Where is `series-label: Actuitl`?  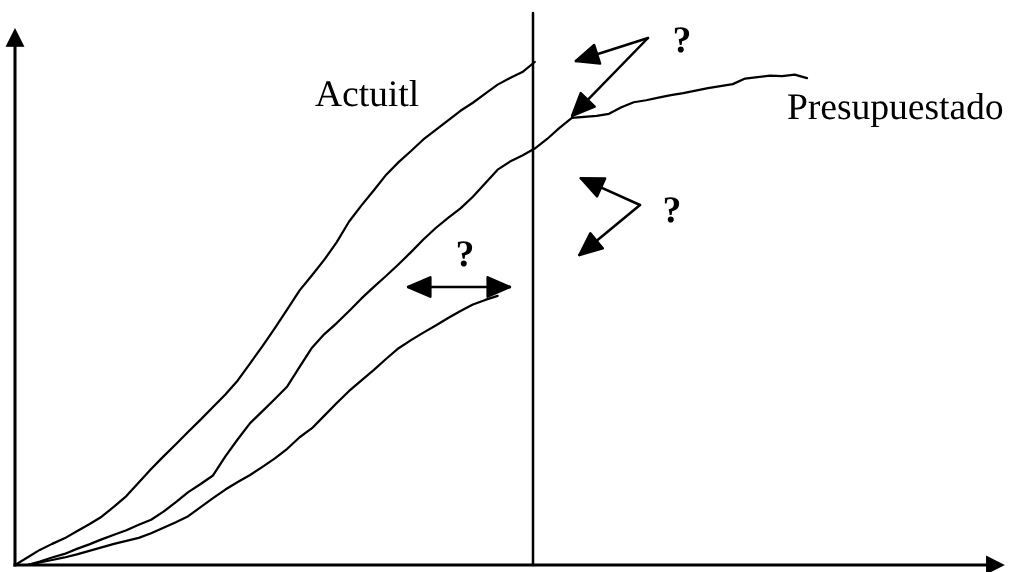
series-label: Actuitl is located at coordinates (367, 93).